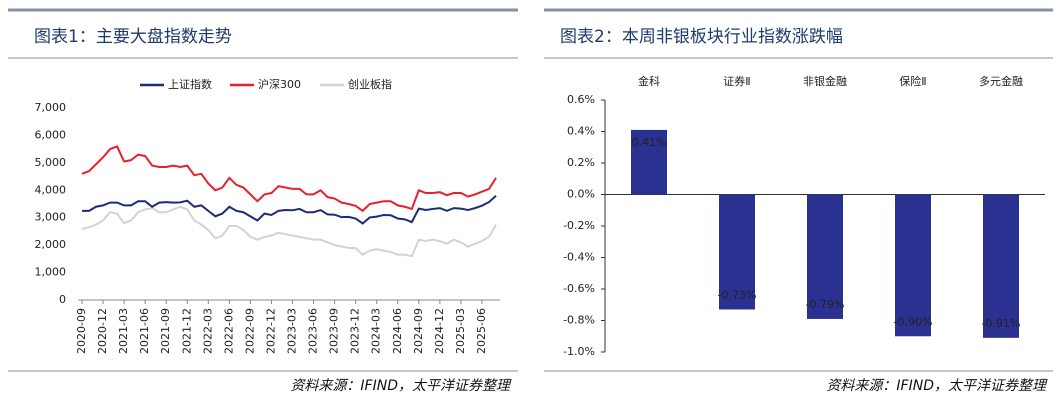  Describe the element at coordinates (249, 331) in the screenshot. I see `x-tick-label: 2022-09` at that location.